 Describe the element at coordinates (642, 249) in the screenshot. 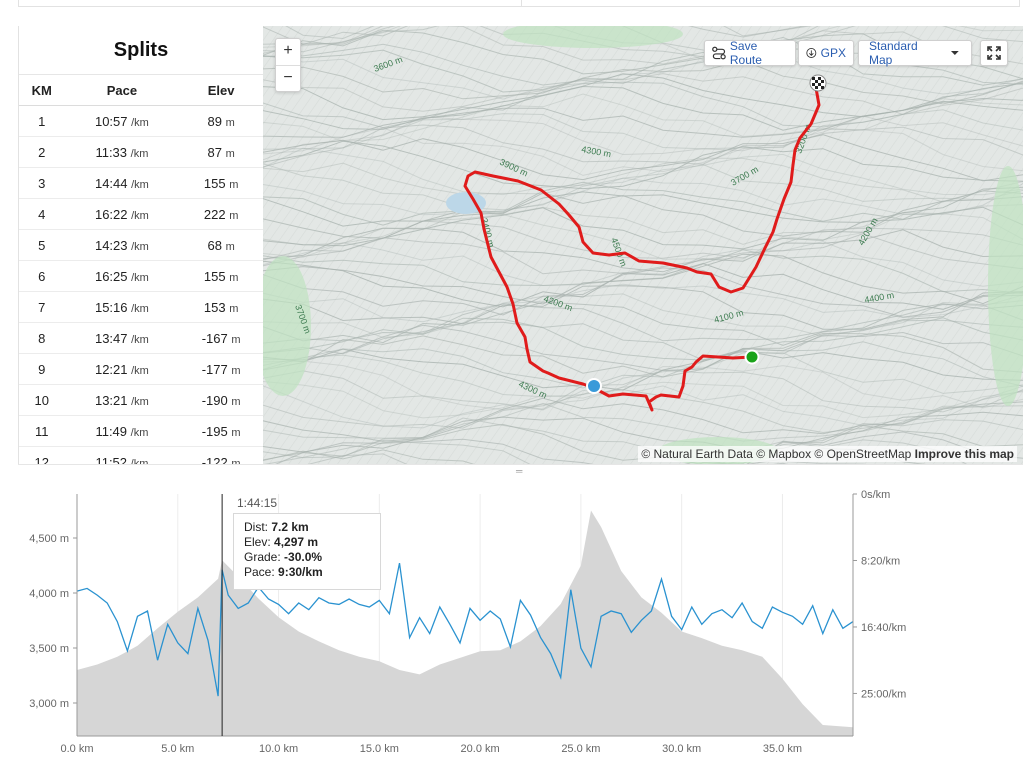

I see `route-line` at that location.